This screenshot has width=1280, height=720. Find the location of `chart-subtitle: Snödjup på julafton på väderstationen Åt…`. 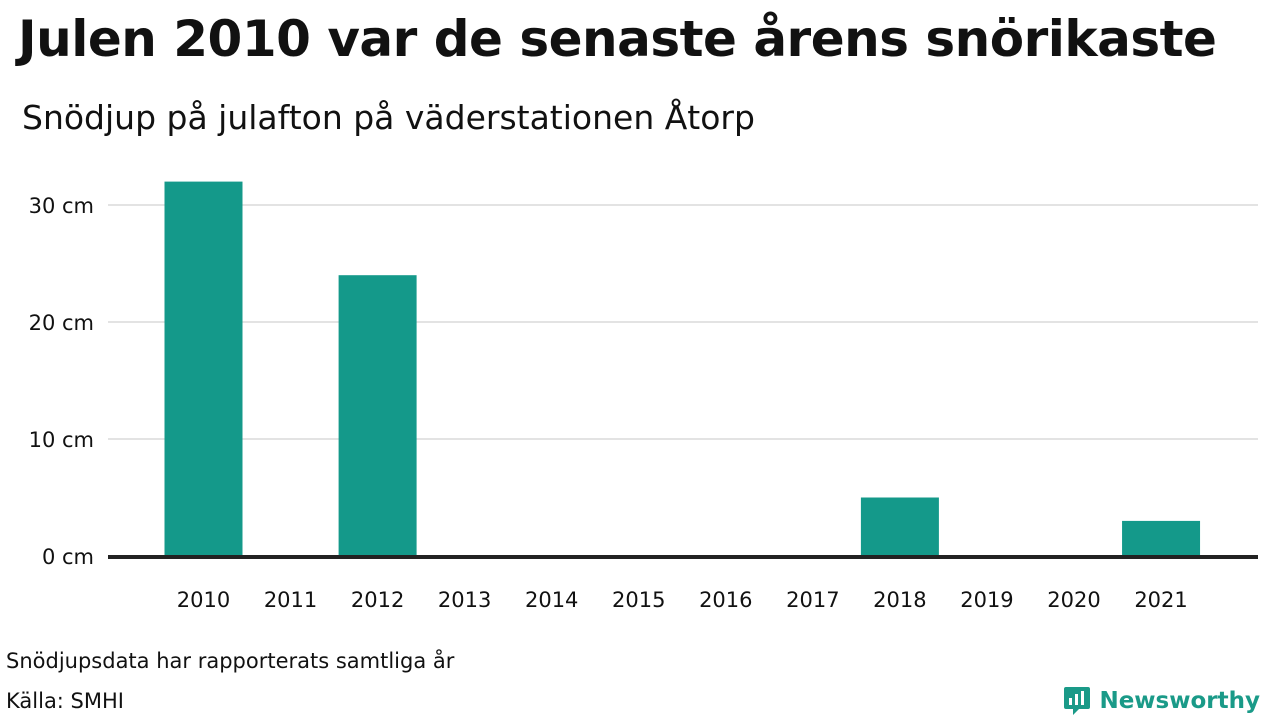

chart-subtitle: Snödjup på julafton på väderstationen Åt… is located at coordinates (388, 117).